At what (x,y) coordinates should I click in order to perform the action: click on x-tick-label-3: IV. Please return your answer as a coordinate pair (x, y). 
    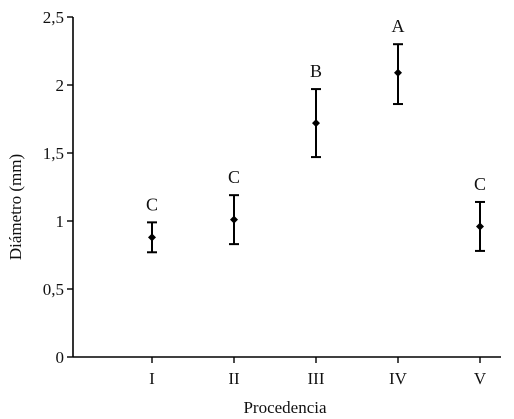
    Looking at the image, I should click on (398, 378).